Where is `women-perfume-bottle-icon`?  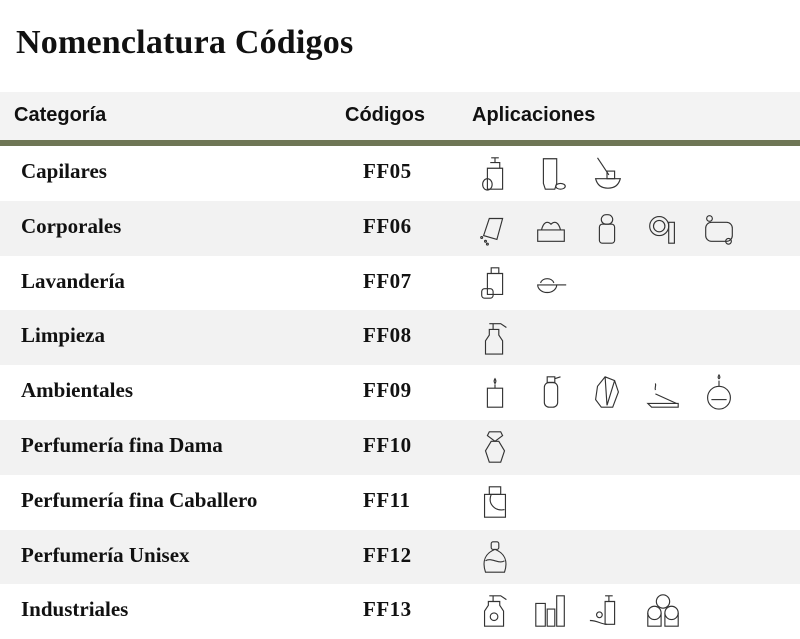 women-perfume-bottle-icon is located at coordinates (495, 447).